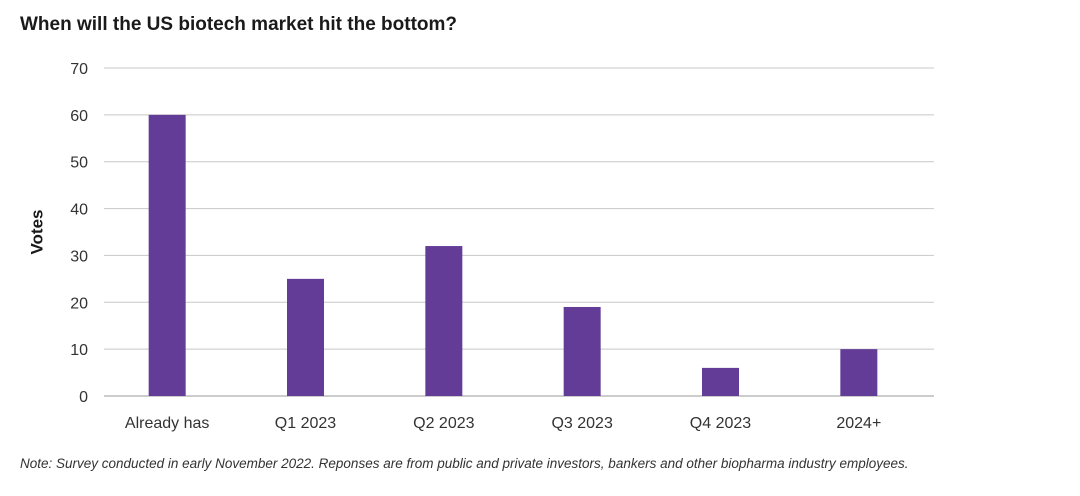  What do you see at coordinates (443, 423) in the screenshot?
I see `x-tick-label: Q2 2023` at bounding box center [443, 423].